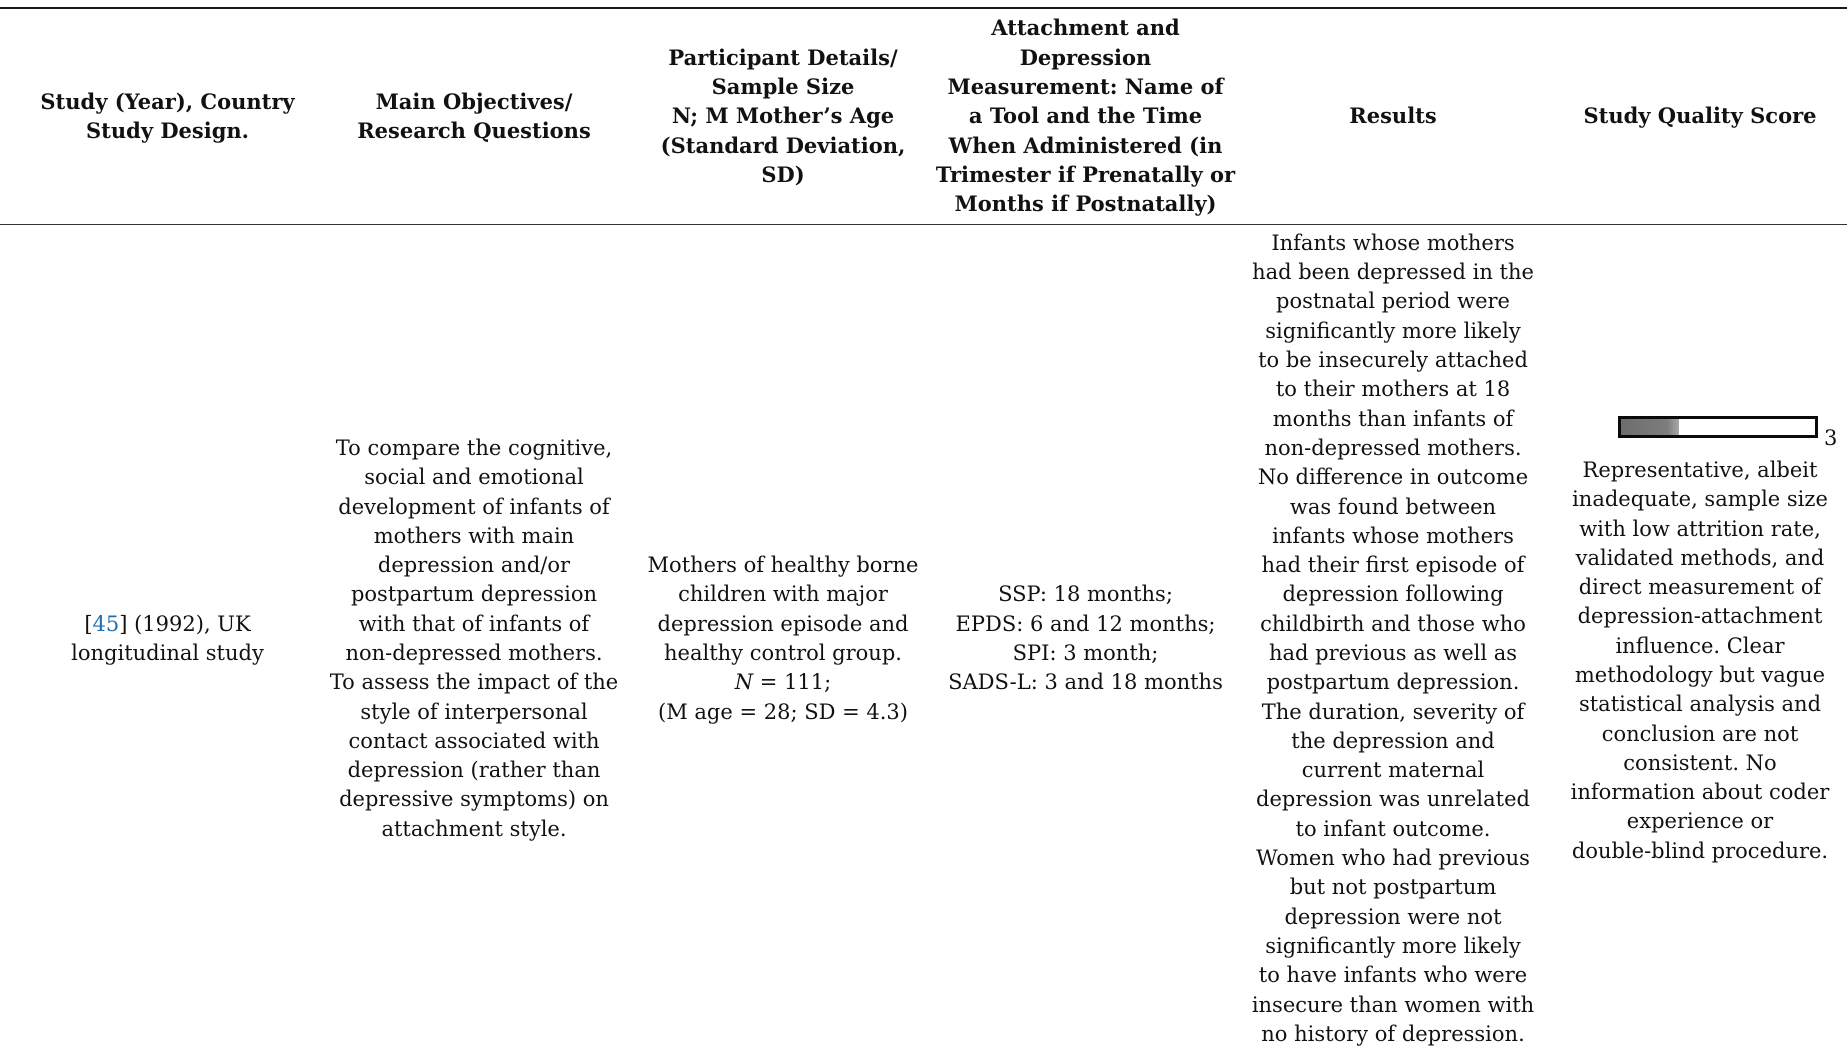 Image resolution: width=1847 pixels, height=1053 pixels. Describe the element at coordinates (474, 101) in the screenshot. I see `header-line: Main Objectives/` at that location.